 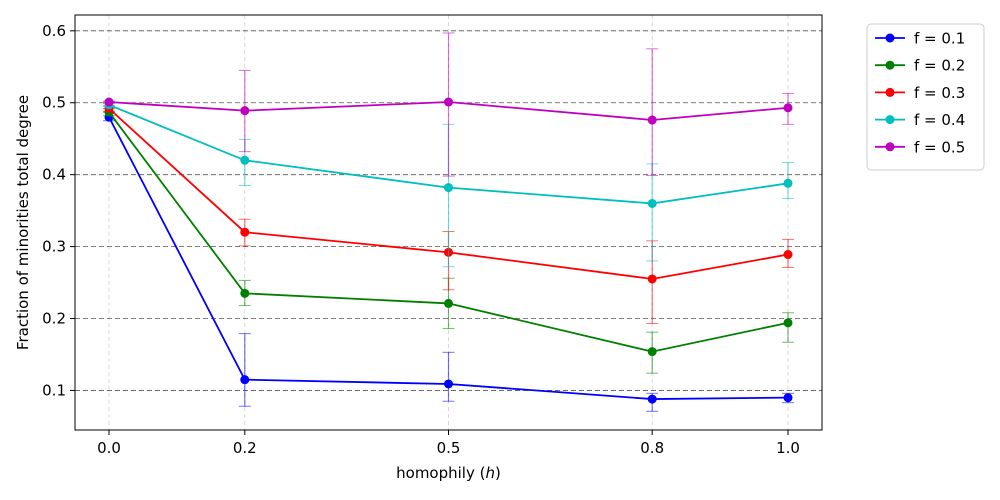 What do you see at coordinates (939, 39) in the screenshot?
I see `legend-label: f = 0.1` at bounding box center [939, 39].